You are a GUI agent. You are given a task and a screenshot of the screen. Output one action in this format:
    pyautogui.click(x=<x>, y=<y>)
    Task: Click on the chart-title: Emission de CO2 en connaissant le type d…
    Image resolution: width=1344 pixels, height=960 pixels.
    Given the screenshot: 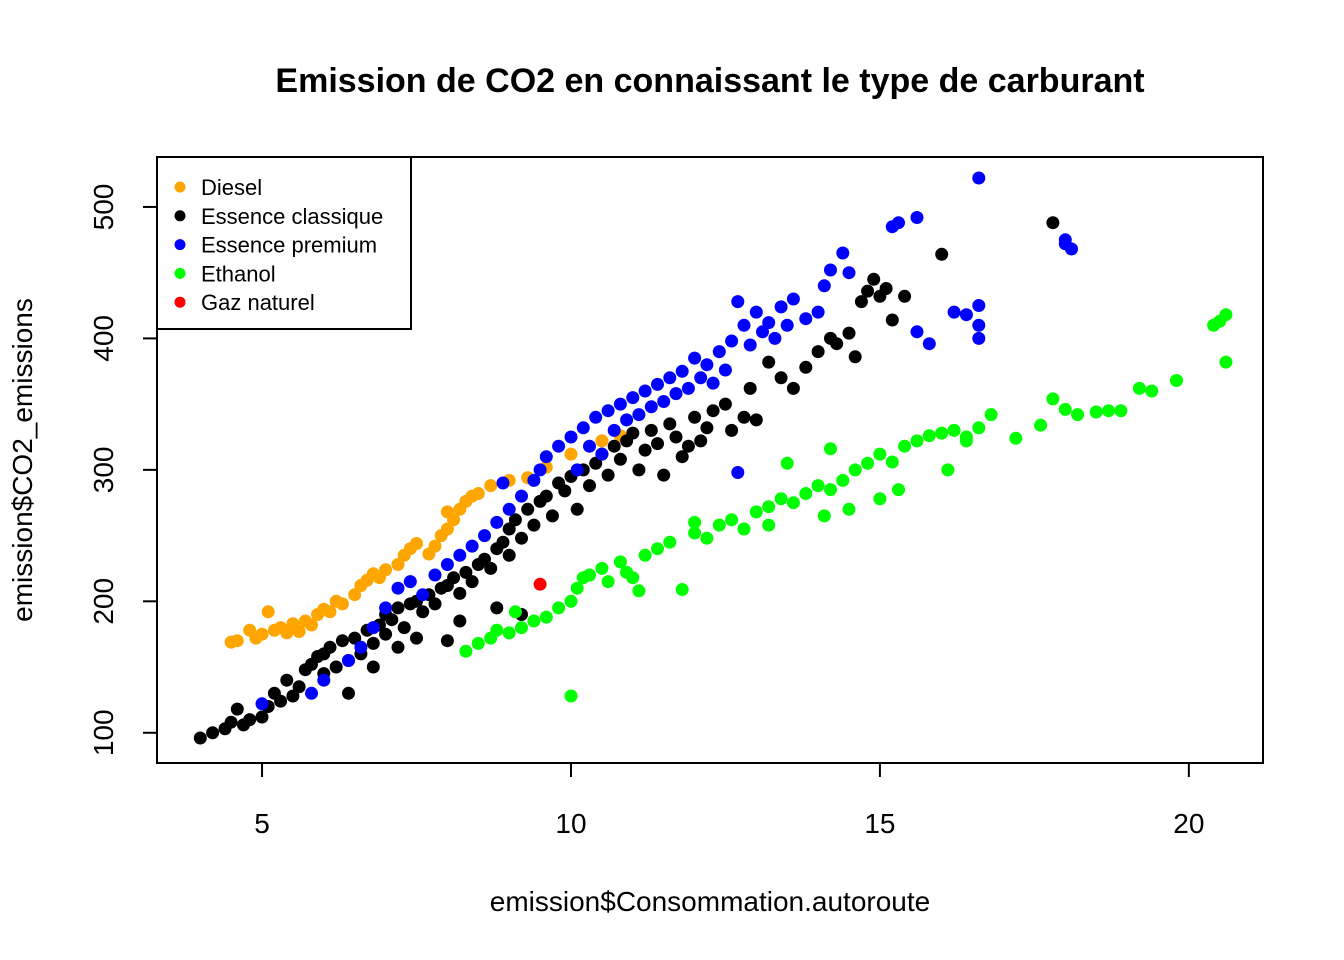 What is the action you would take?
    pyautogui.click(x=709, y=81)
    